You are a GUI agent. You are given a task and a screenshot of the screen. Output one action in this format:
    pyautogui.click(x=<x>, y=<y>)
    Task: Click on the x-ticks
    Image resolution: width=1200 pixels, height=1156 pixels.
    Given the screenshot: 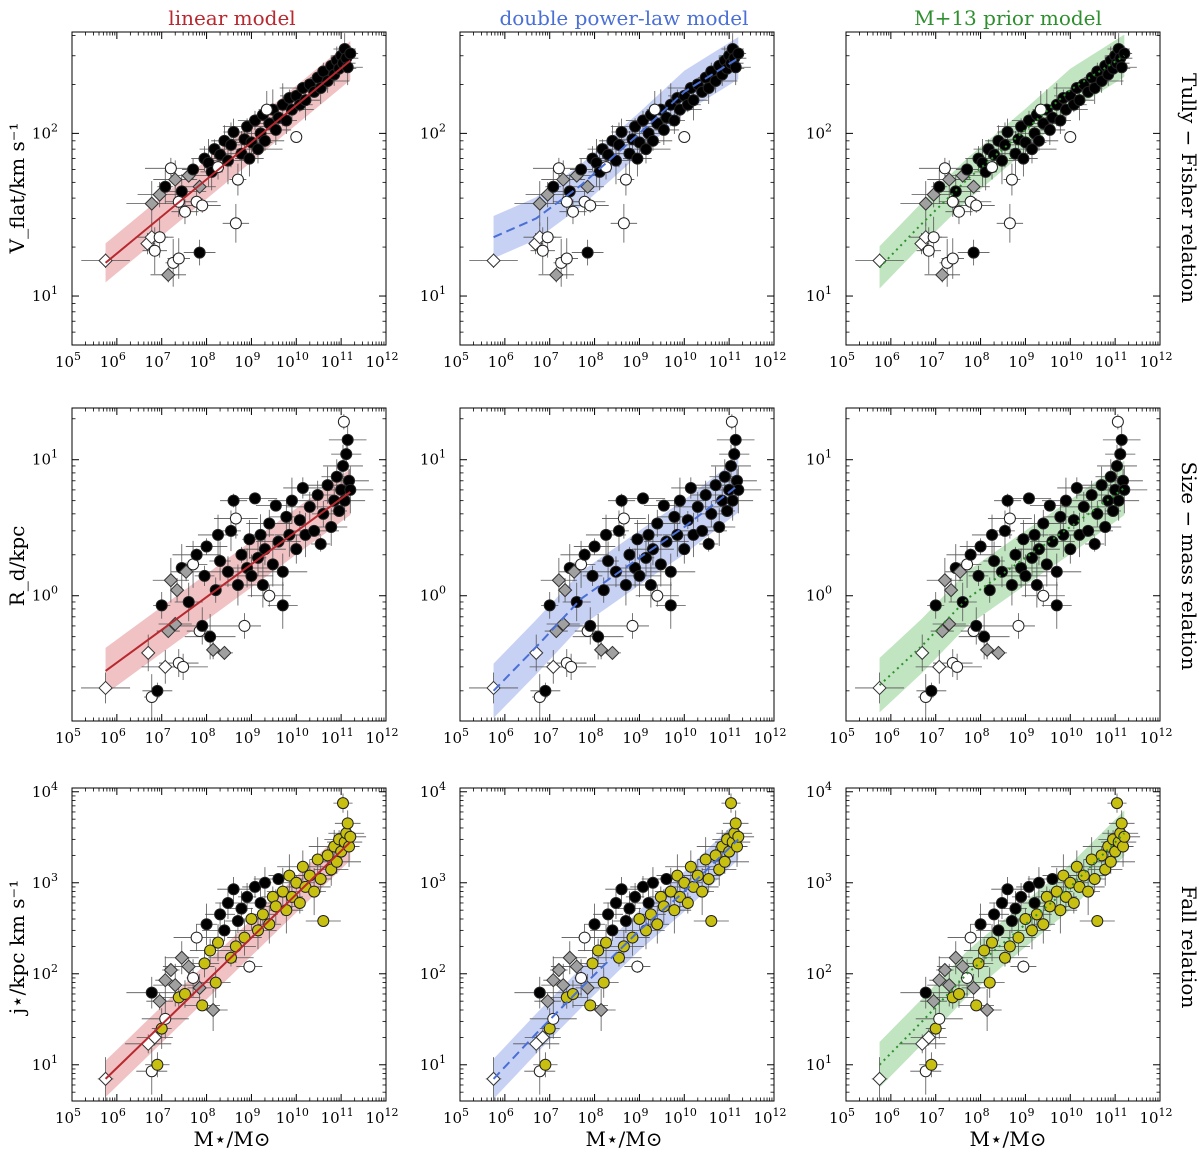 What is the action you would take?
    pyautogui.click(x=617, y=564)
    